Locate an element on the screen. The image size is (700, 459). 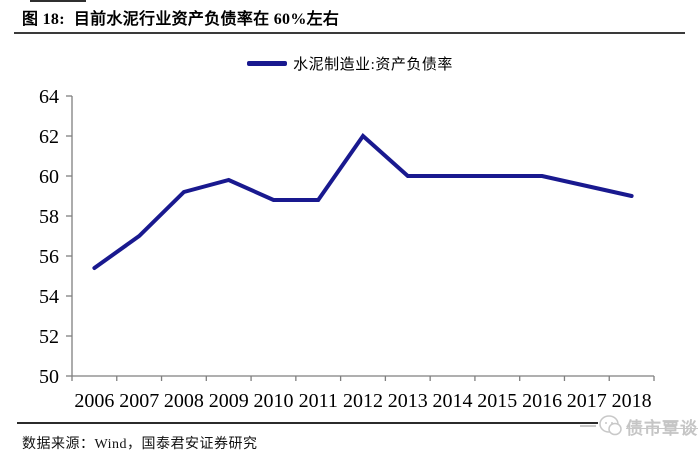
watermark: 债市覃谈 is located at coordinates (639, 426).